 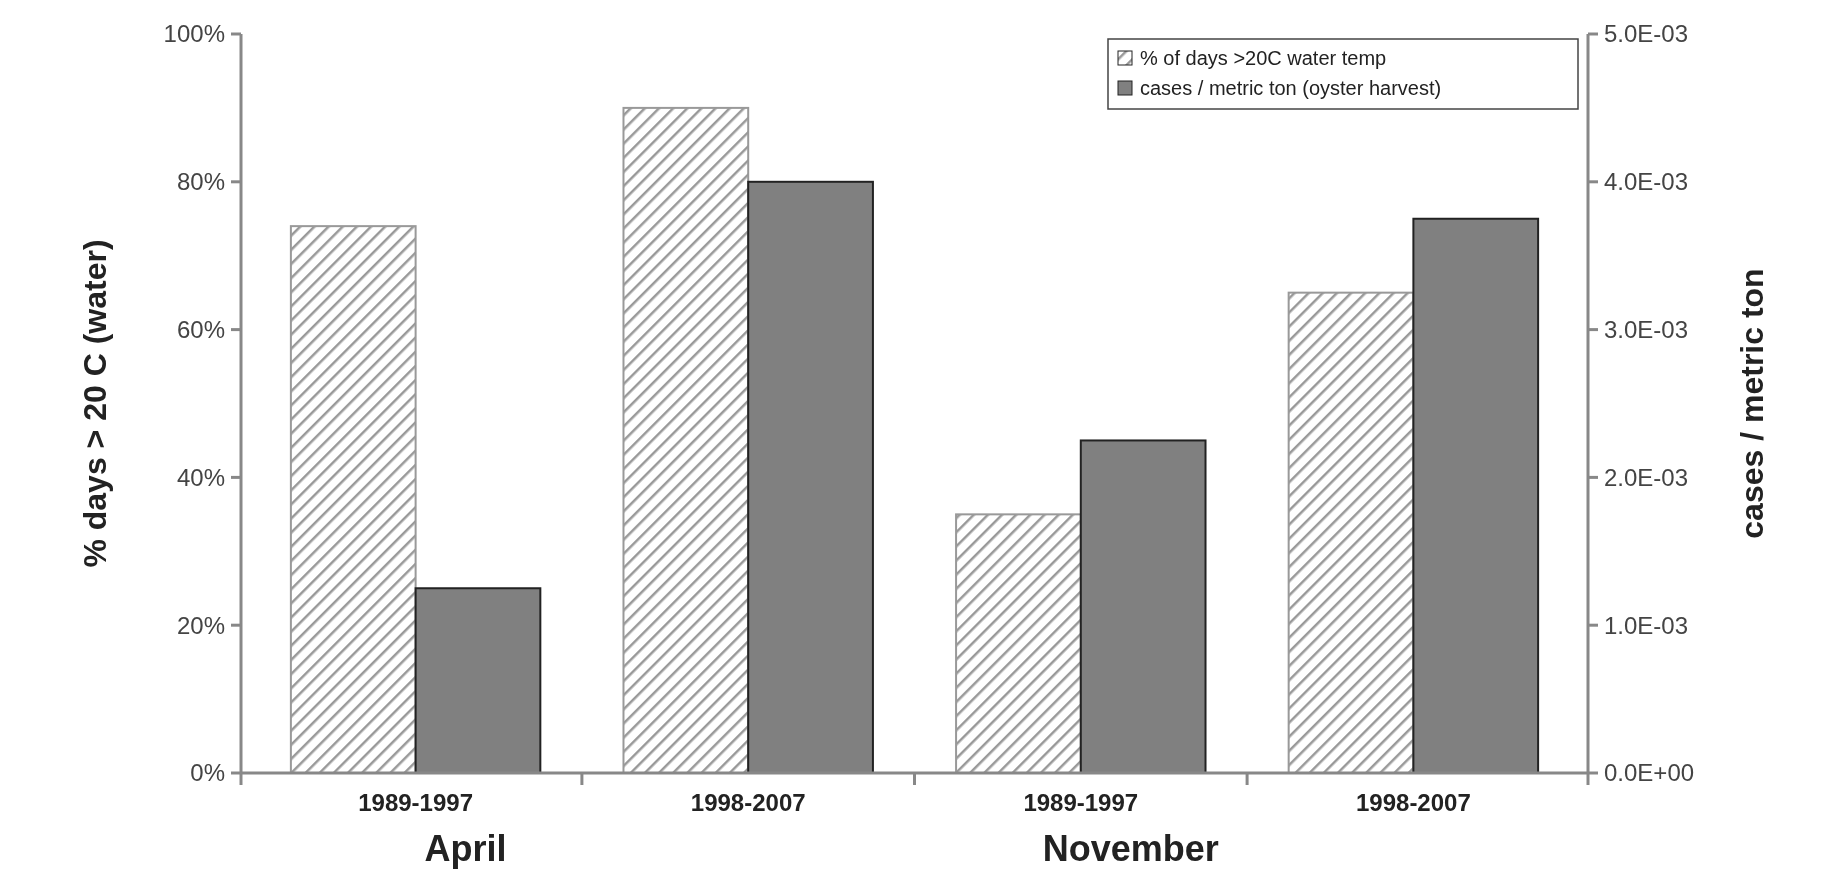 What do you see at coordinates (353, 499) in the screenshot?
I see `bar` at bounding box center [353, 499].